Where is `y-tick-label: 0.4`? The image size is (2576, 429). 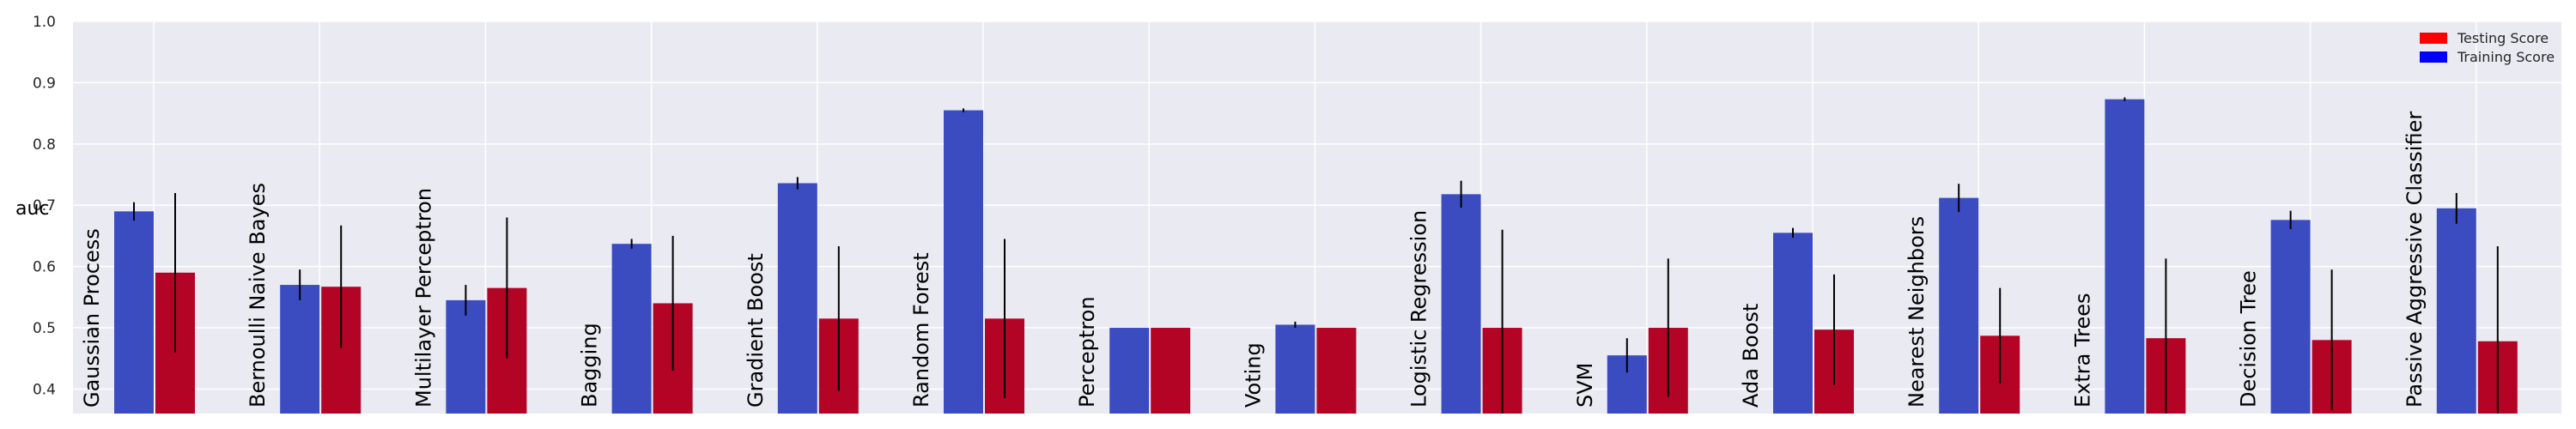 y-tick-label: 0.4 is located at coordinates (44, 389).